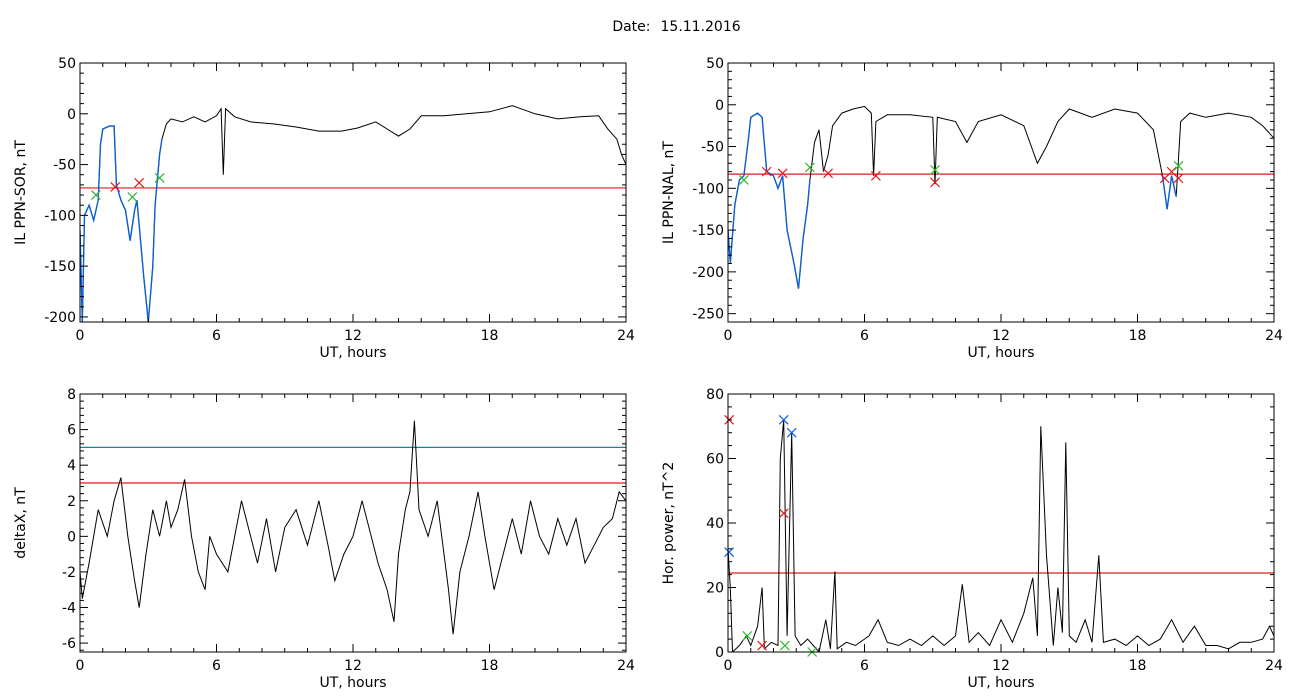 The image size is (1300, 700). Describe the element at coordinates (69, 573) in the screenshot. I see `y-tick-label: -2` at that location.